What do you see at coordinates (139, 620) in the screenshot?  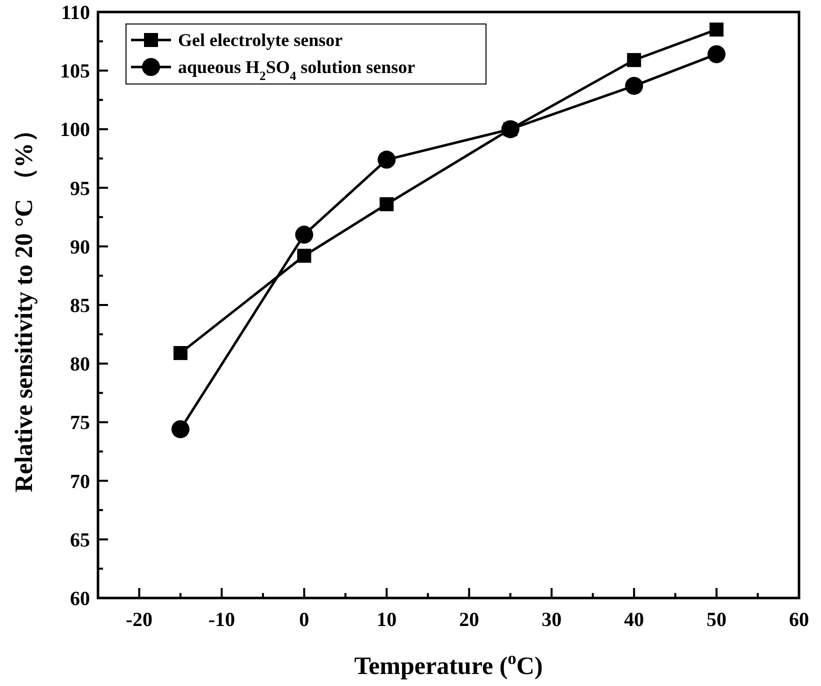 I see `x-tick-label: -20` at bounding box center [139, 620].